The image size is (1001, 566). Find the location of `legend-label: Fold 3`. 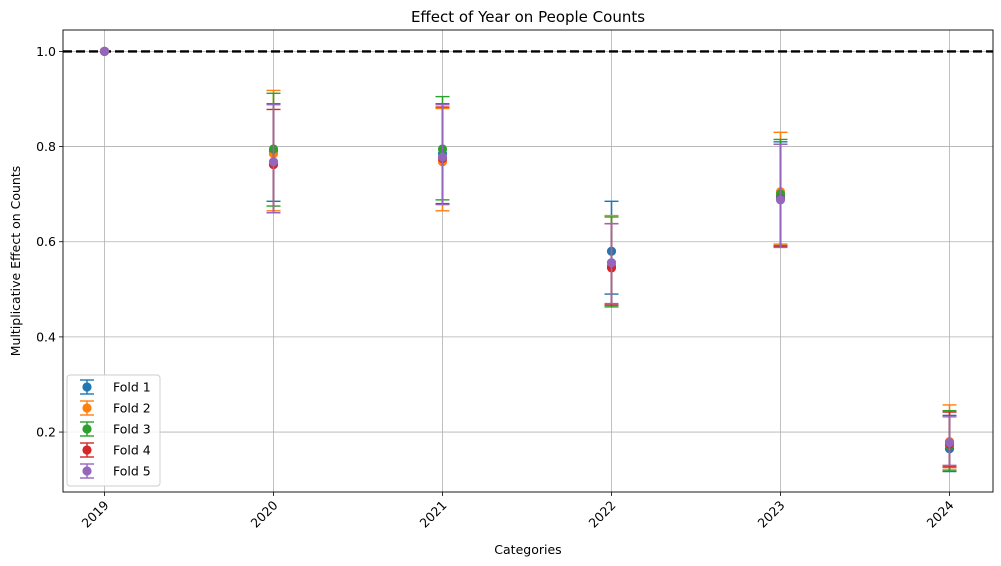

legend-label: Fold 3 is located at coordinates (132, 429).